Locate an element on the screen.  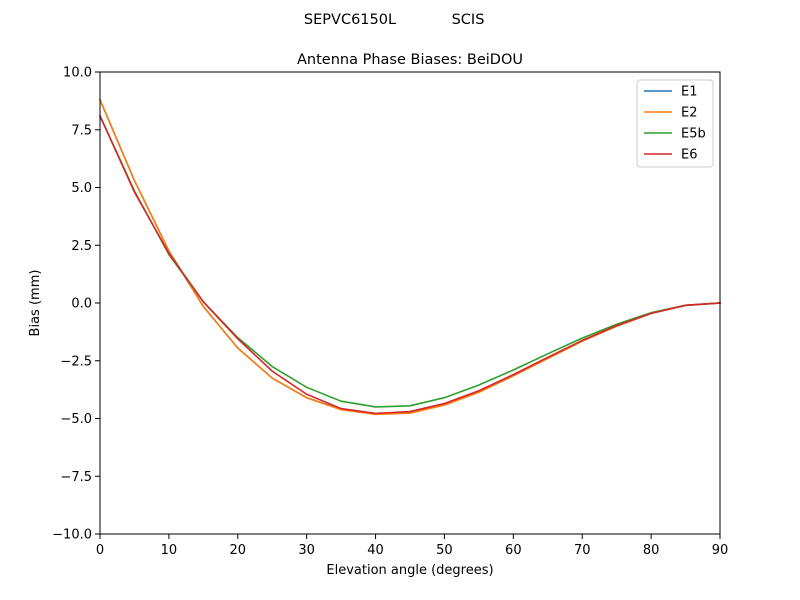
x-axis-label: Elevation angle (degrees) is located at coordinates (409, 570).